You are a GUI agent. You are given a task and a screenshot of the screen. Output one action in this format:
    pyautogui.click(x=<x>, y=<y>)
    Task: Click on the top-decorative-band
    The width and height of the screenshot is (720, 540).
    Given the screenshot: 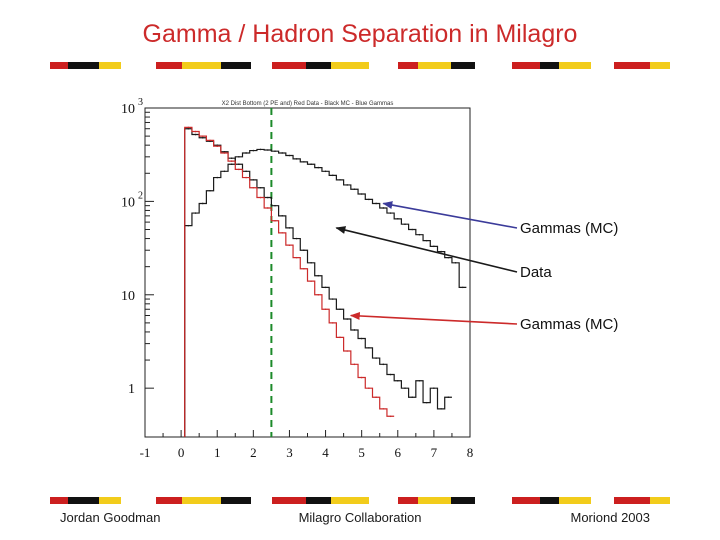 What is the action you would take?
    pyautogui.click(x=360, y=65)
    